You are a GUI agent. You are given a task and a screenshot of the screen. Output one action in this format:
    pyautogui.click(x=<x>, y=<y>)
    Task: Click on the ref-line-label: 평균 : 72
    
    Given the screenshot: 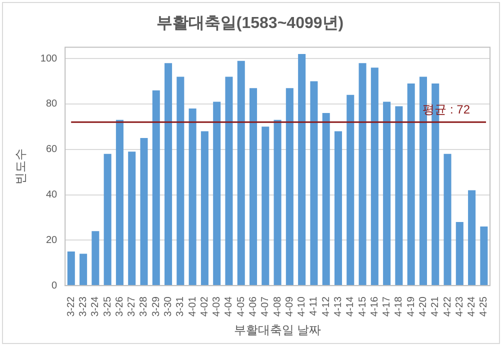 What is the action you would take?
    pyautogui.click(x=446, y=109)
    